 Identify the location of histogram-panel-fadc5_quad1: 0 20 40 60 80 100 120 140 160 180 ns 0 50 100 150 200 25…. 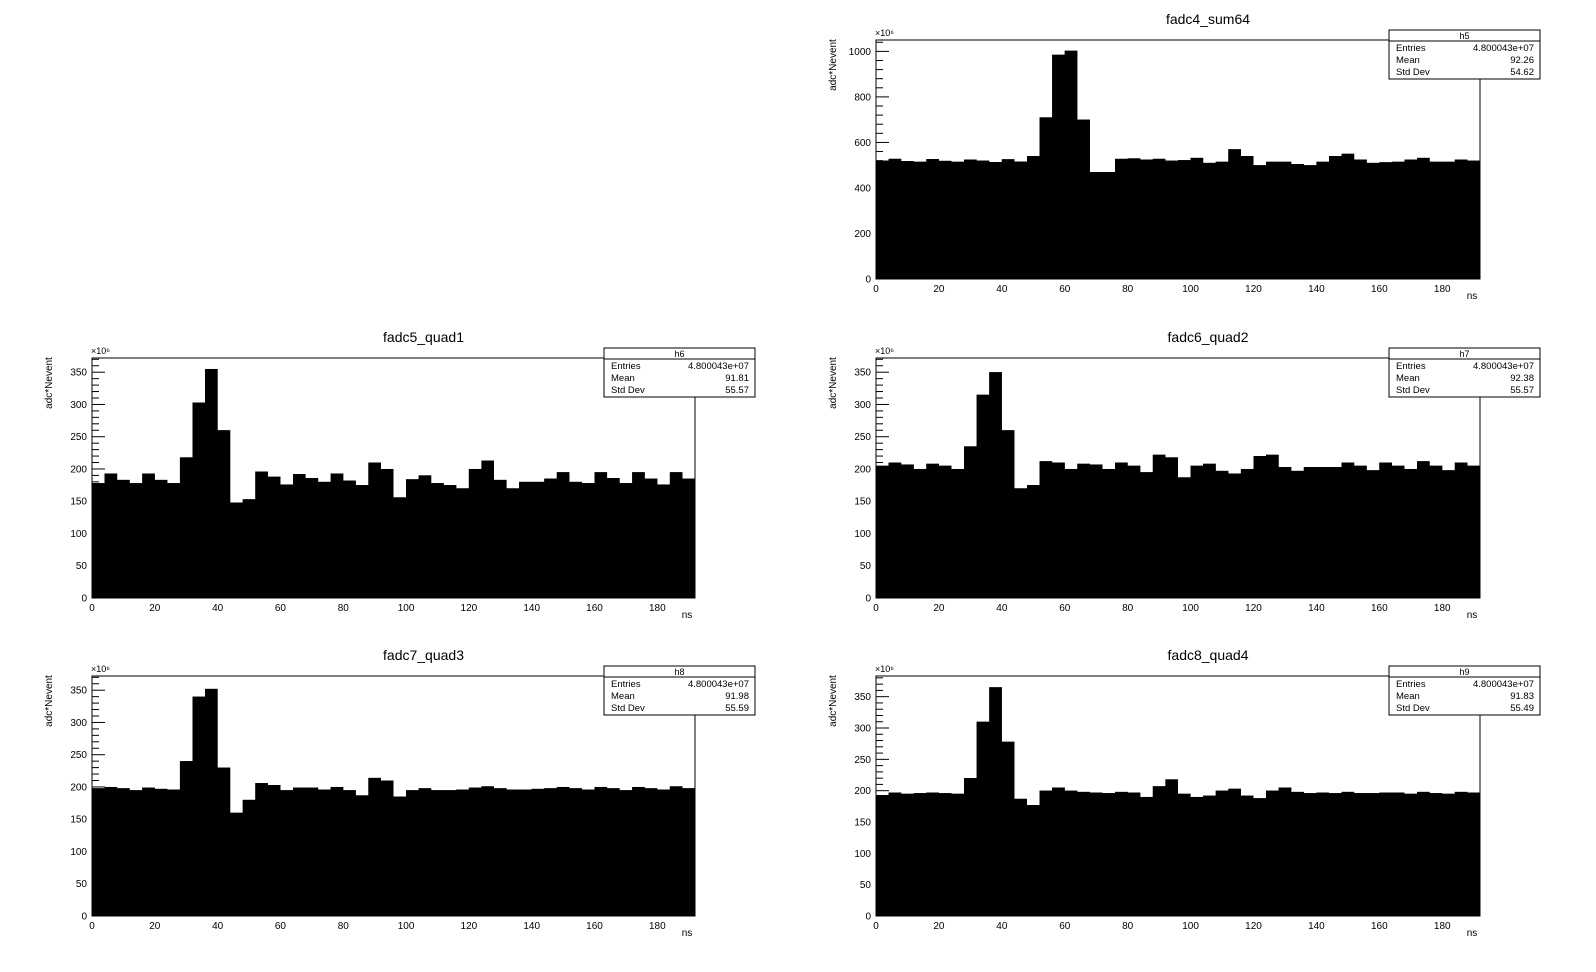
(400, 475).